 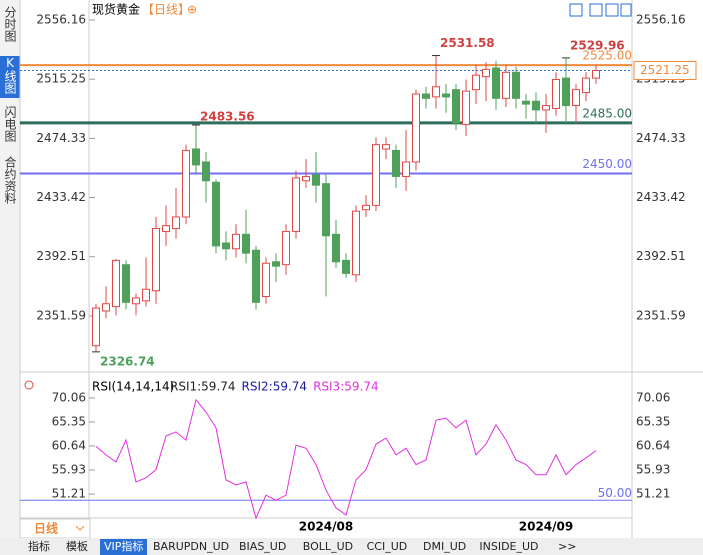 I want to click on y-tick-label: 2556.16, so click(x=661, y=19).